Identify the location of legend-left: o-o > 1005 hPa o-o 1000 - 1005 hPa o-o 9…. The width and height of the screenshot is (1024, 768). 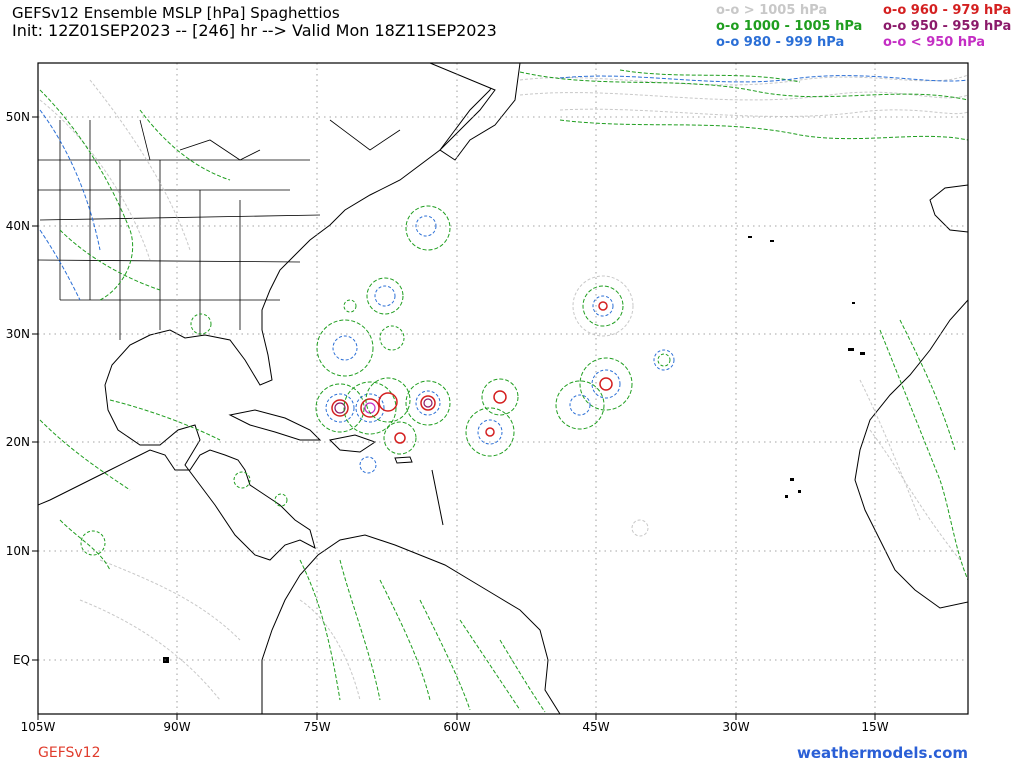
(789, 27).